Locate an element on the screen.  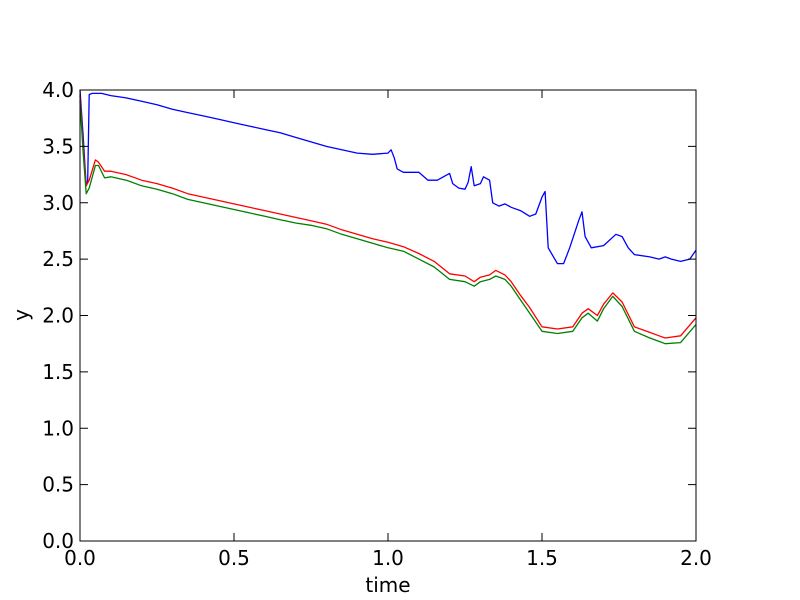
x-tick-label: 0.0 is located at coordinates (80, 558).